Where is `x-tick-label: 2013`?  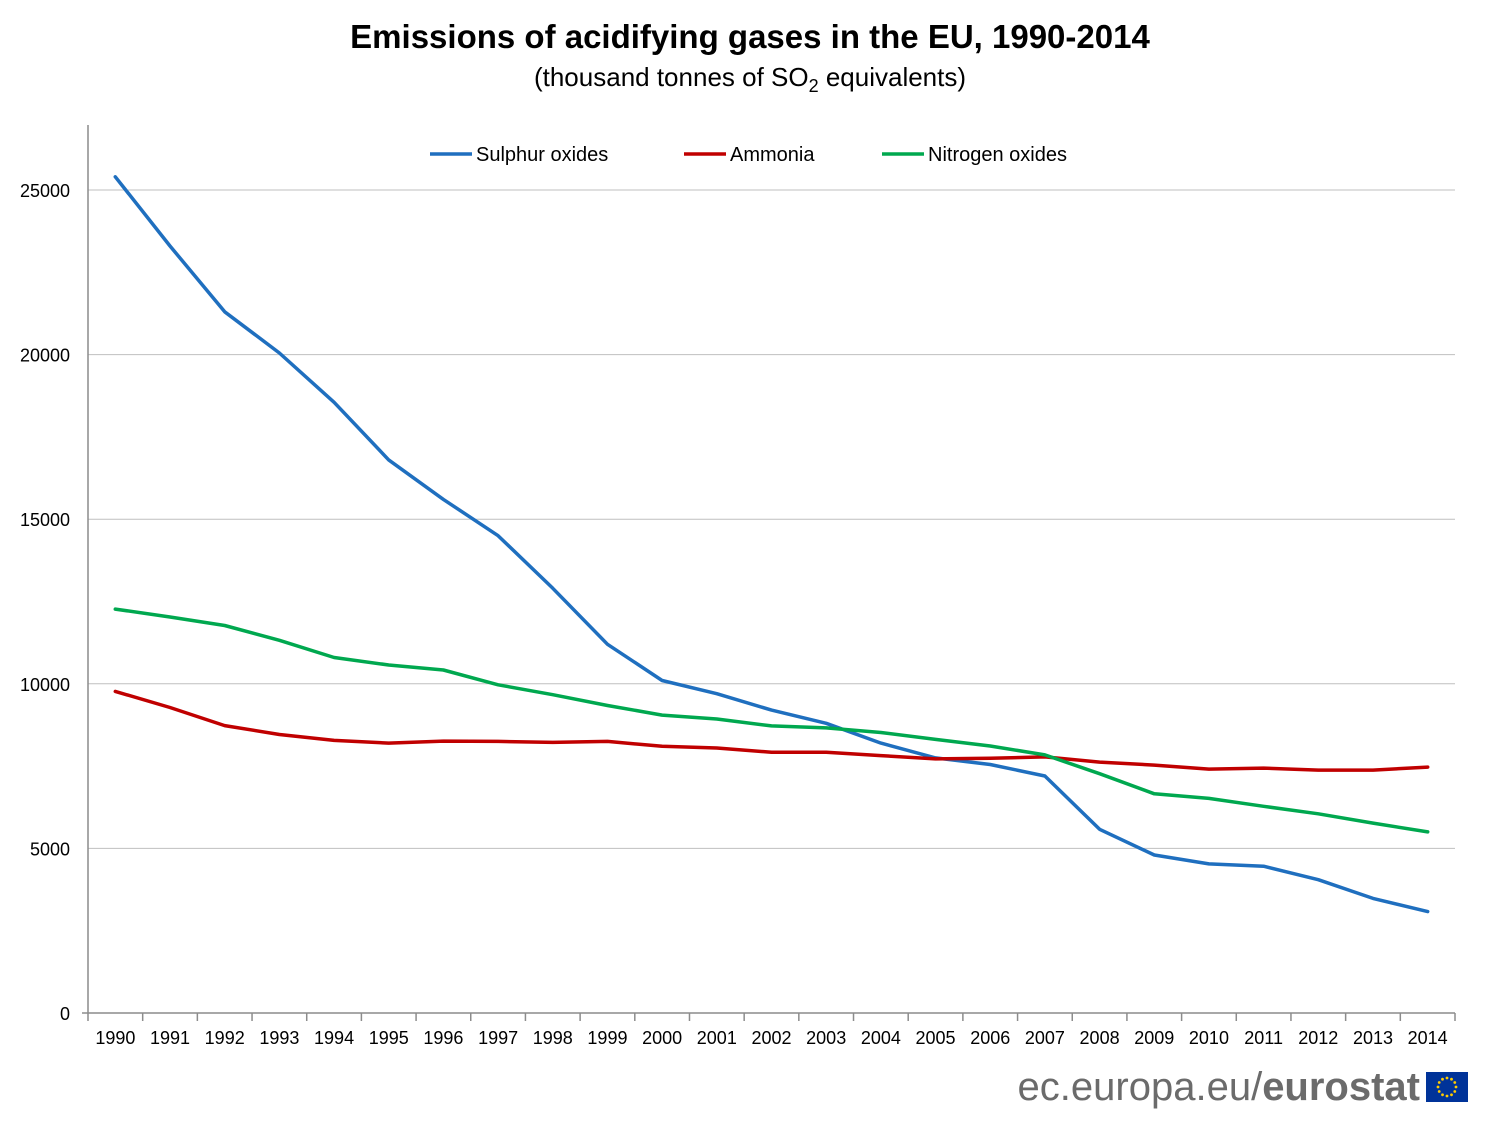
x-tick-label: 2013 is located at coordinates (1373, 1038).